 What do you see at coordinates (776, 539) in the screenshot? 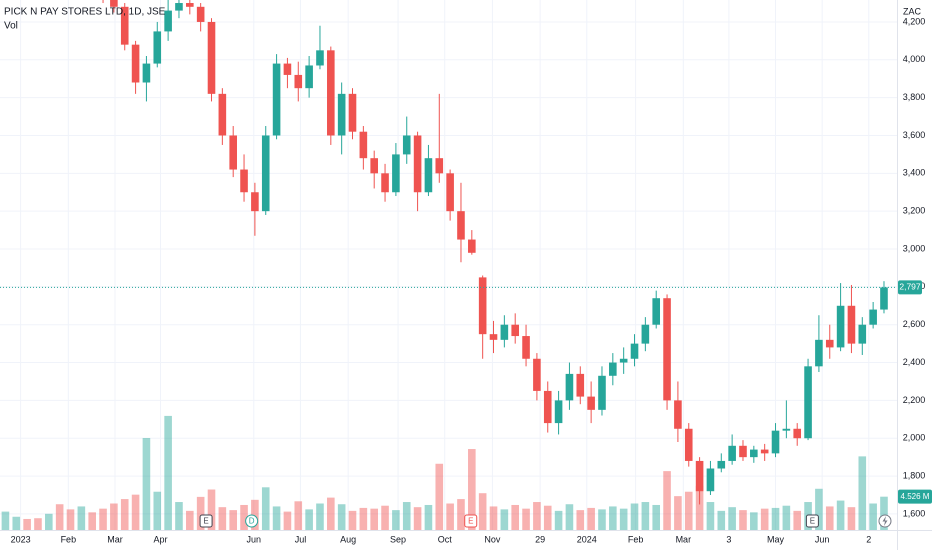
I see `x-tick-label: May` at bounding box center [776, 539].